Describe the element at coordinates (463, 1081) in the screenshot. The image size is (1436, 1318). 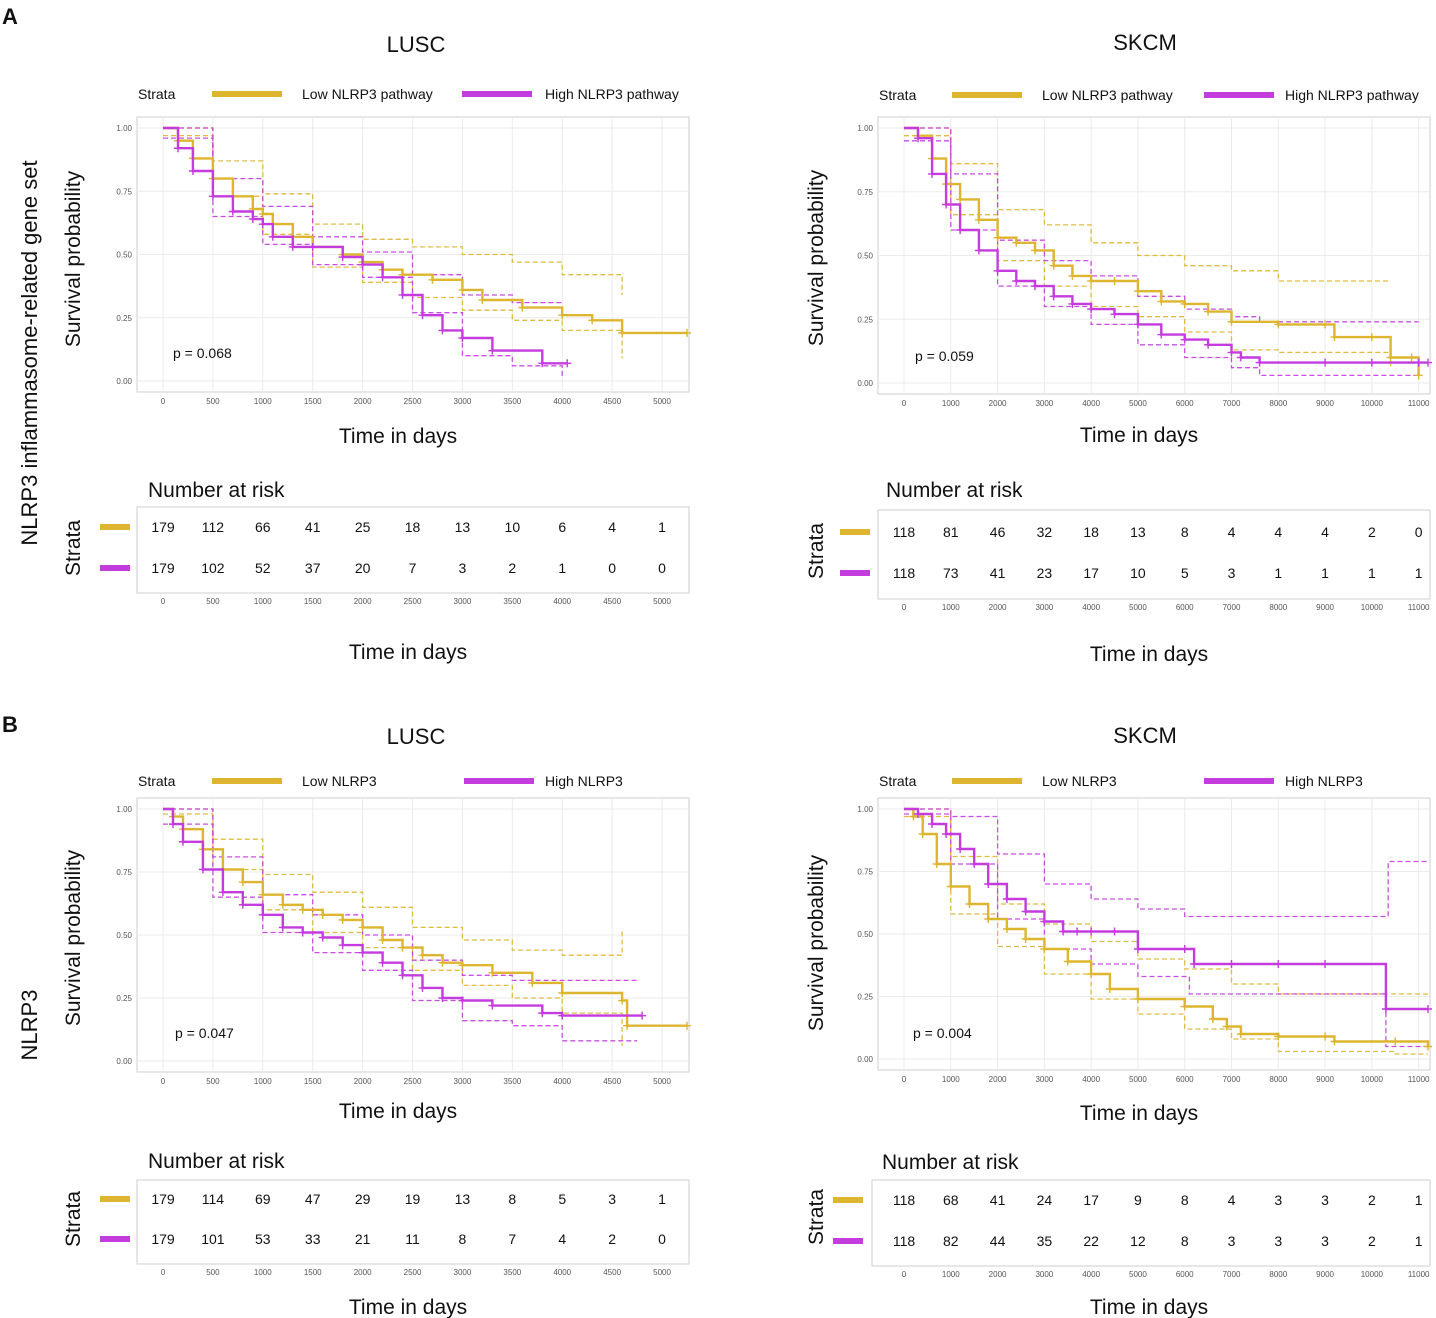
I see `x-tick-label: 3000` at that location.